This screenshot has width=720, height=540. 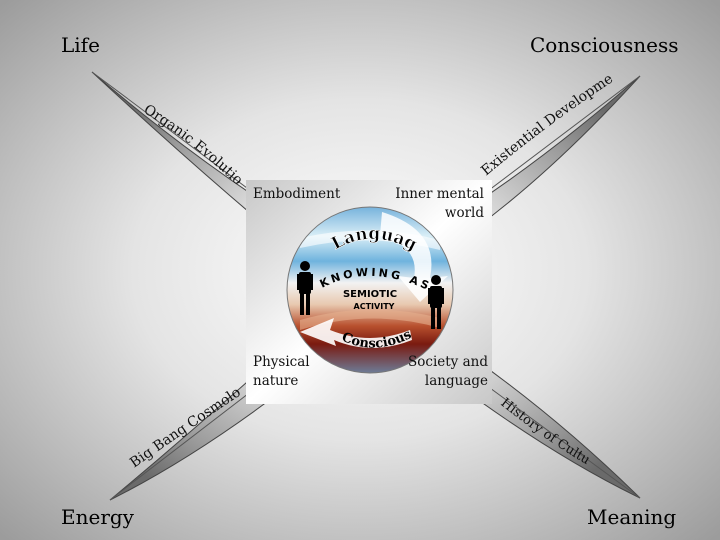 I want to click on quadrant-embodiment-text: Embodiment, so click(x=297, y=194).